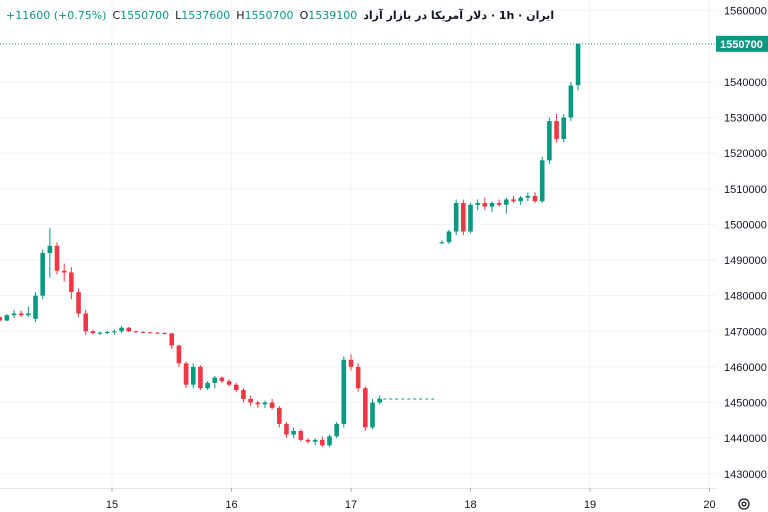 This screenshot has width=768, height=512. I want to click on price-tick-label: 1460000, so click(745, 368).